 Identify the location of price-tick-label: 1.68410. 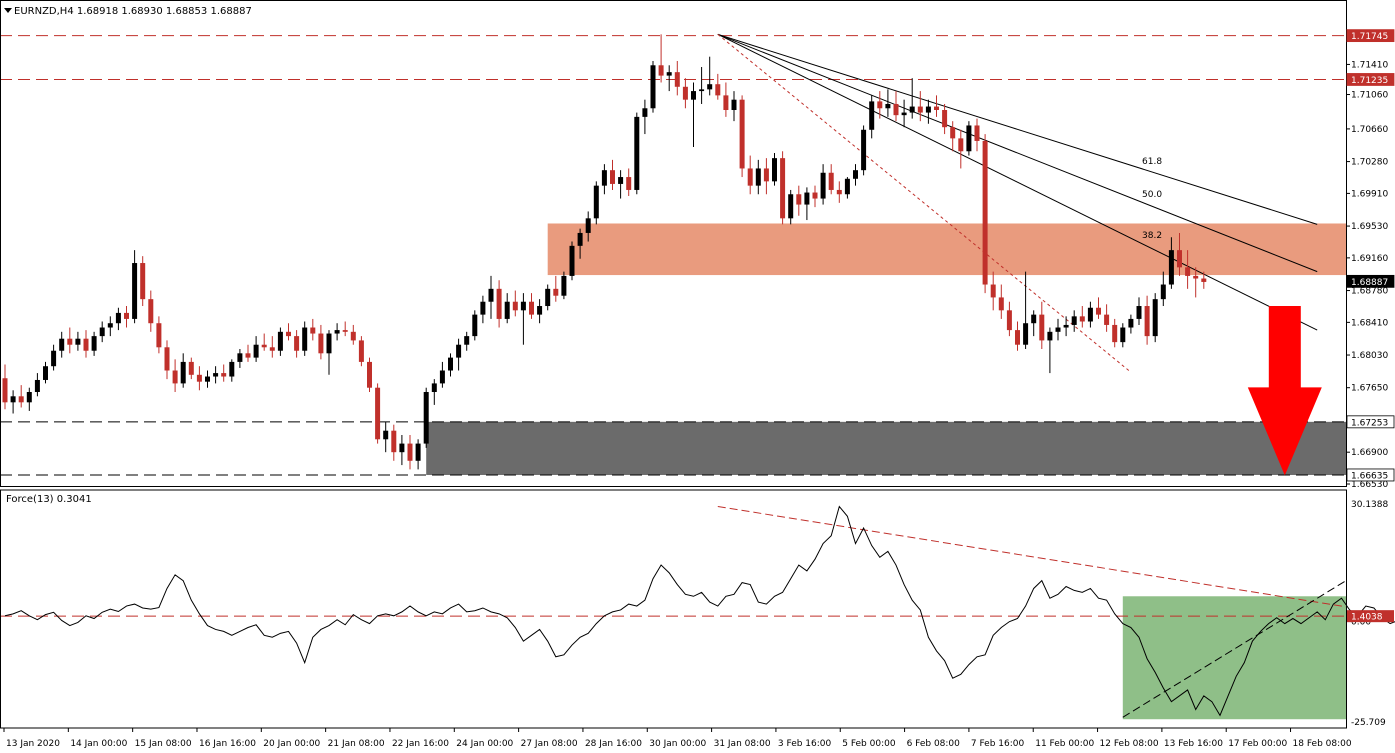
(1369, 323).